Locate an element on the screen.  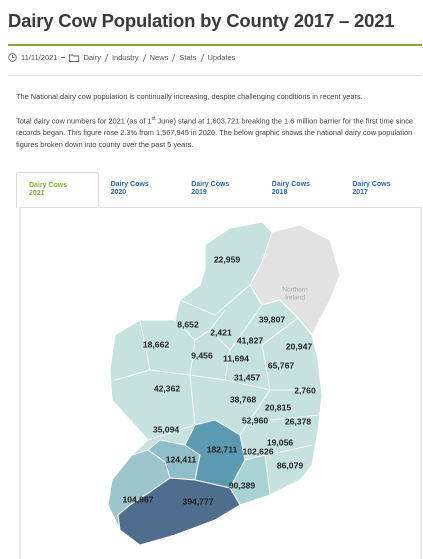
tab-year: 2021 is located at coordinates (37, 193).